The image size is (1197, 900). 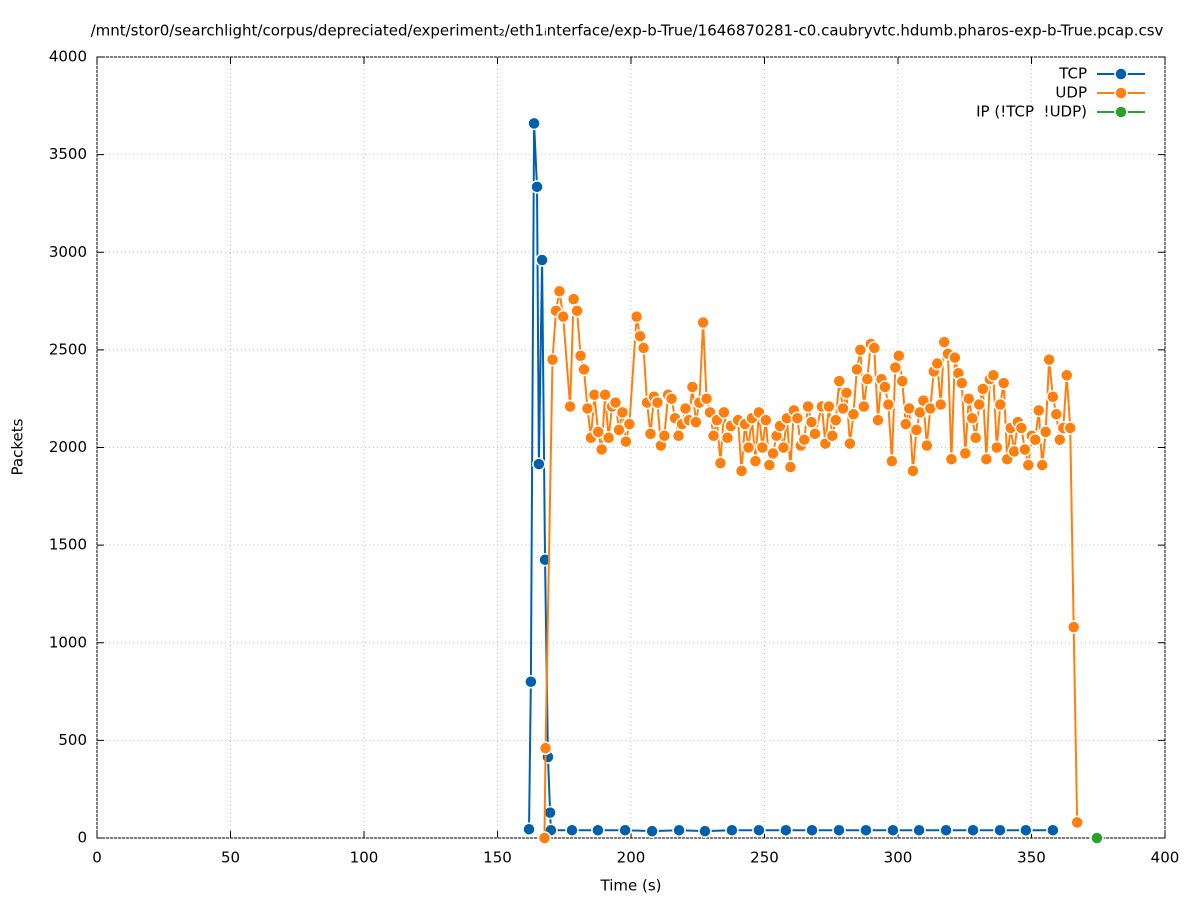 What do you see at coordinates (1031, 858) in the screenshot?
I see `x-tick-label: 350` at bounding box center [1031, 858].